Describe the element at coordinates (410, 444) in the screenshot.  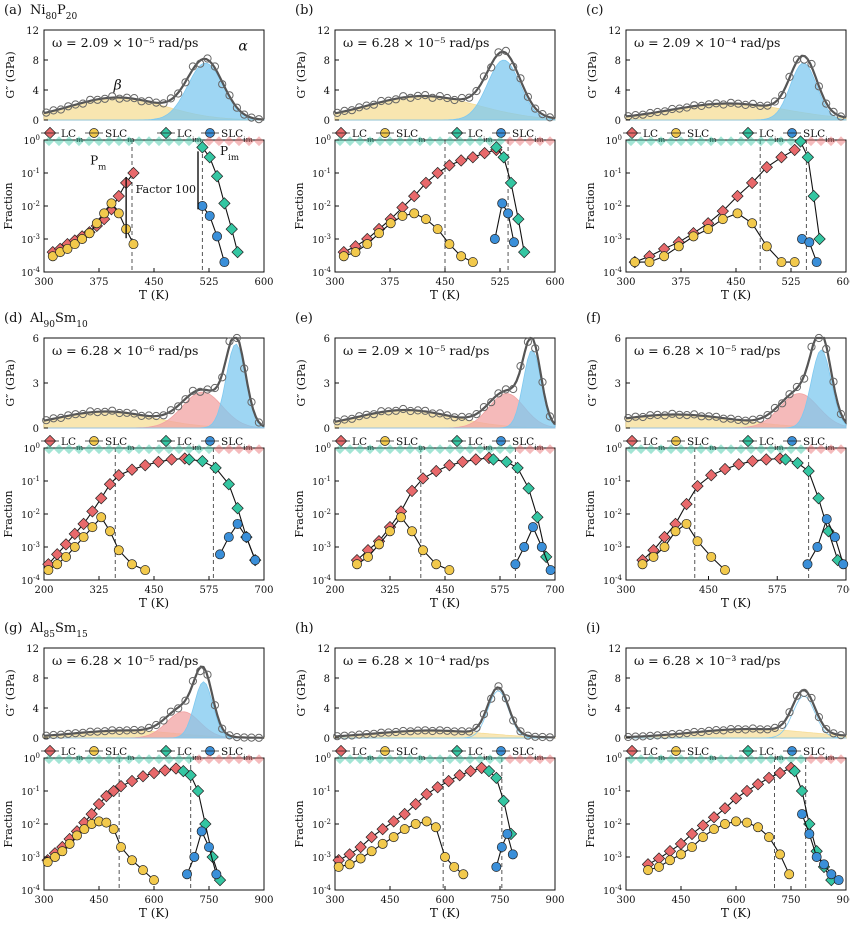
I see `legend-entry: SLCm` at that location.